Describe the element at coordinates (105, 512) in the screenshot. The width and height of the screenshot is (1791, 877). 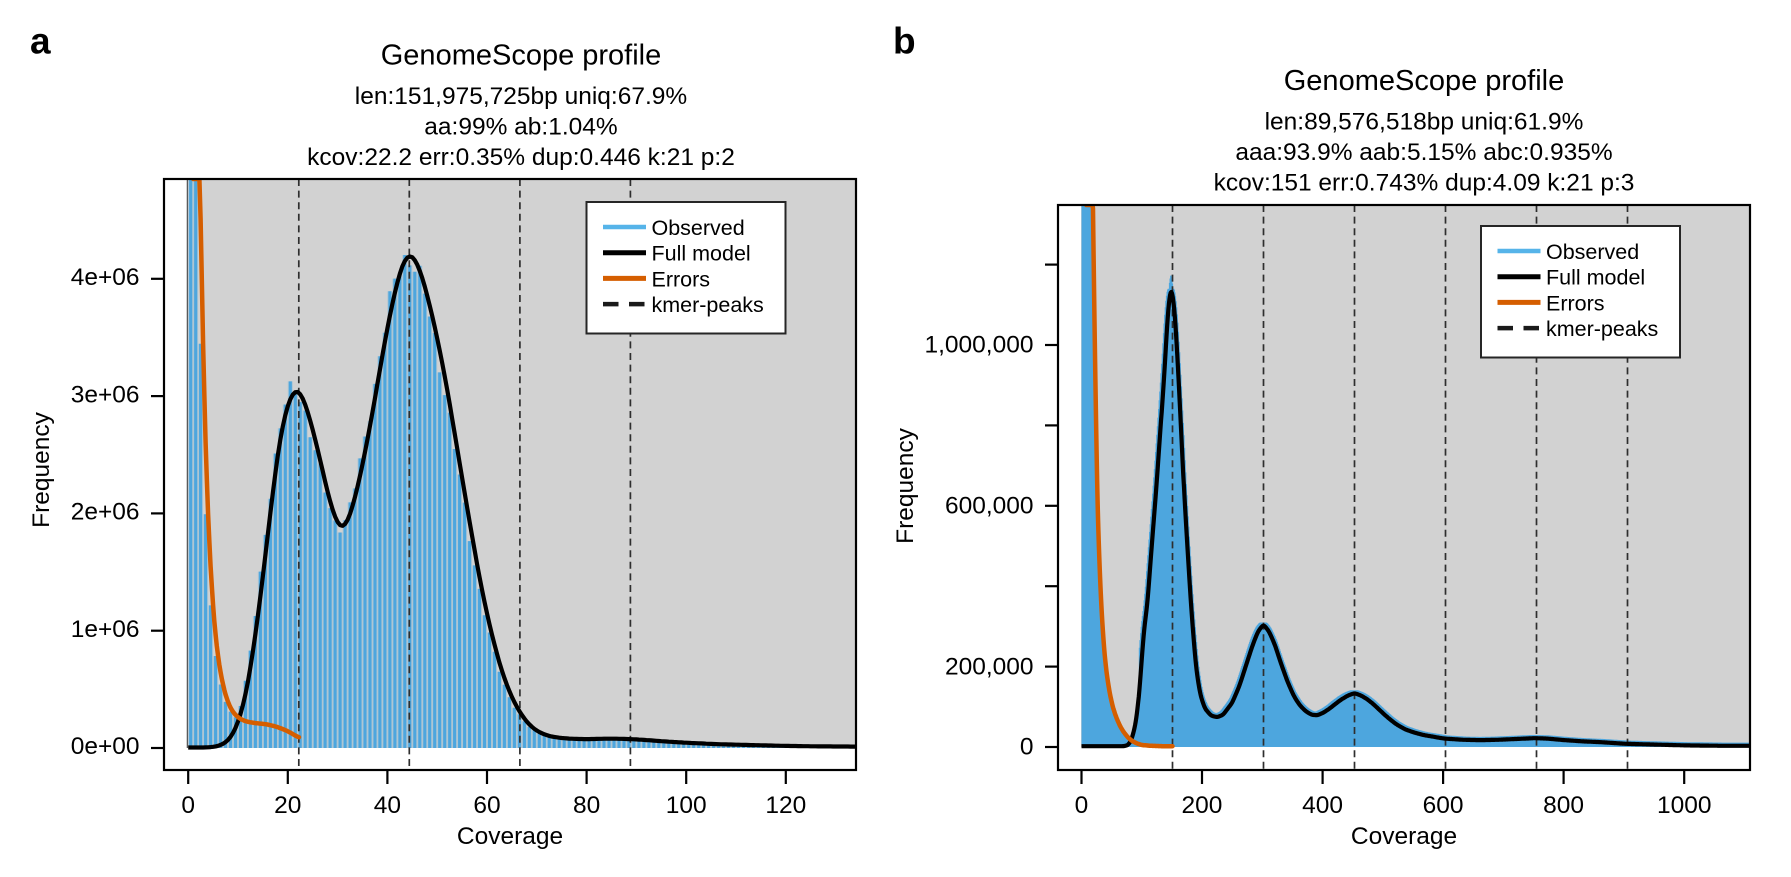
I see `svg-text: 2e+06` at that location.